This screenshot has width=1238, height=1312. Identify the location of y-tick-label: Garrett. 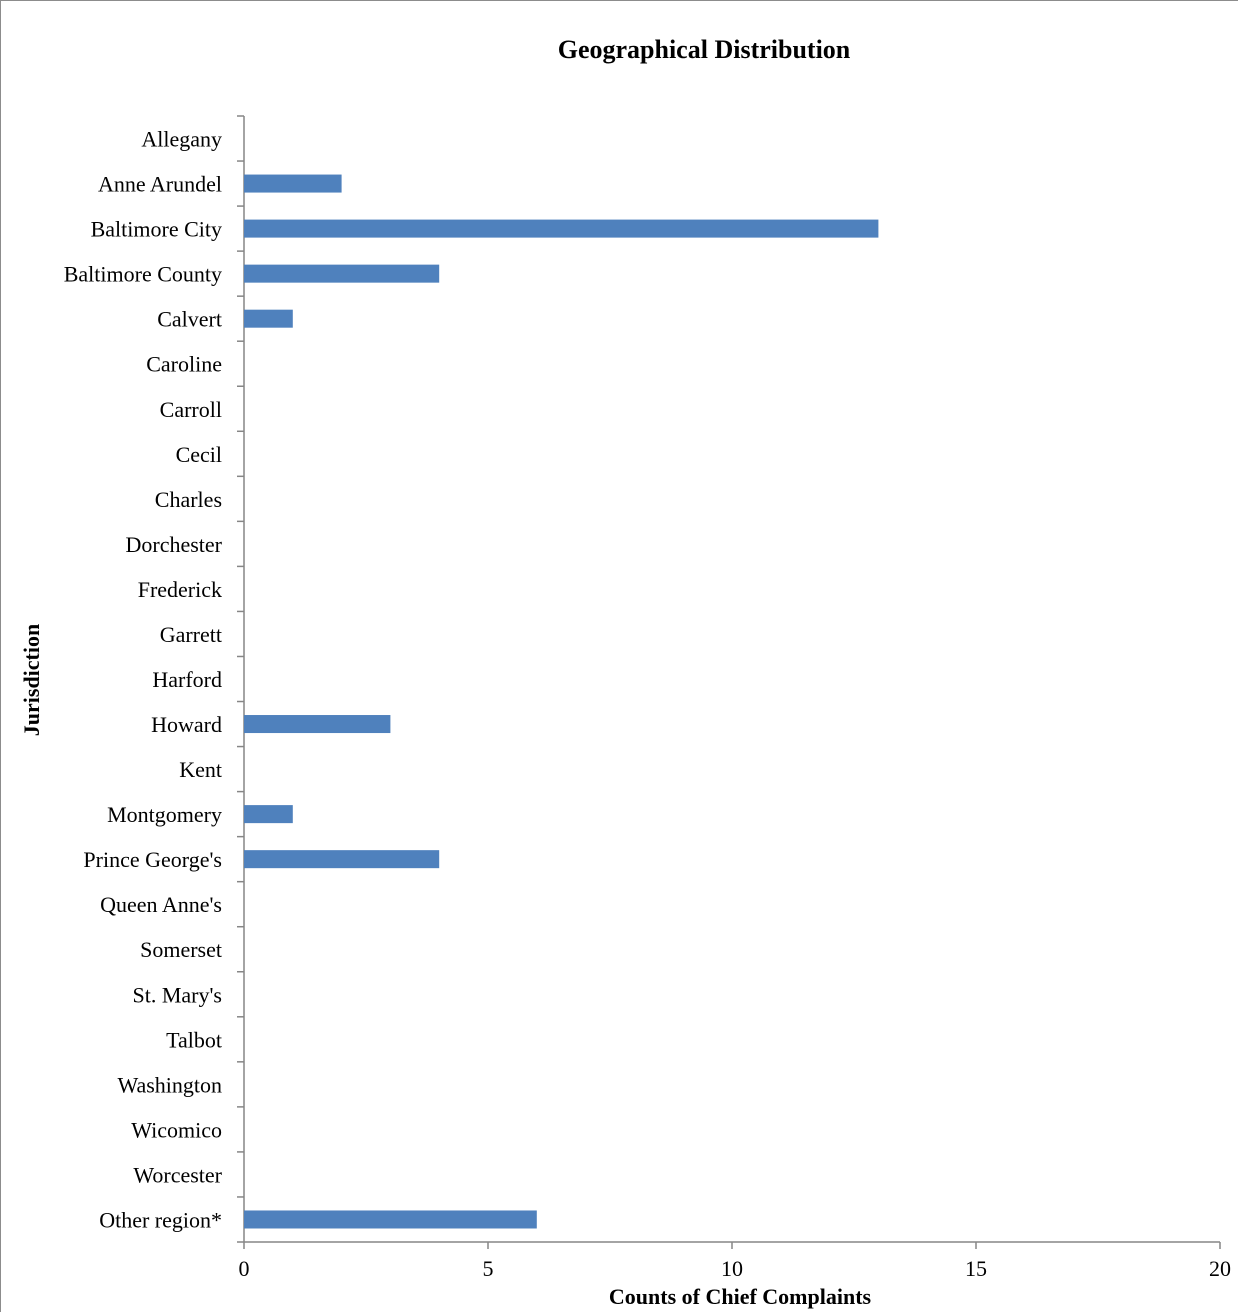
(191, 634).